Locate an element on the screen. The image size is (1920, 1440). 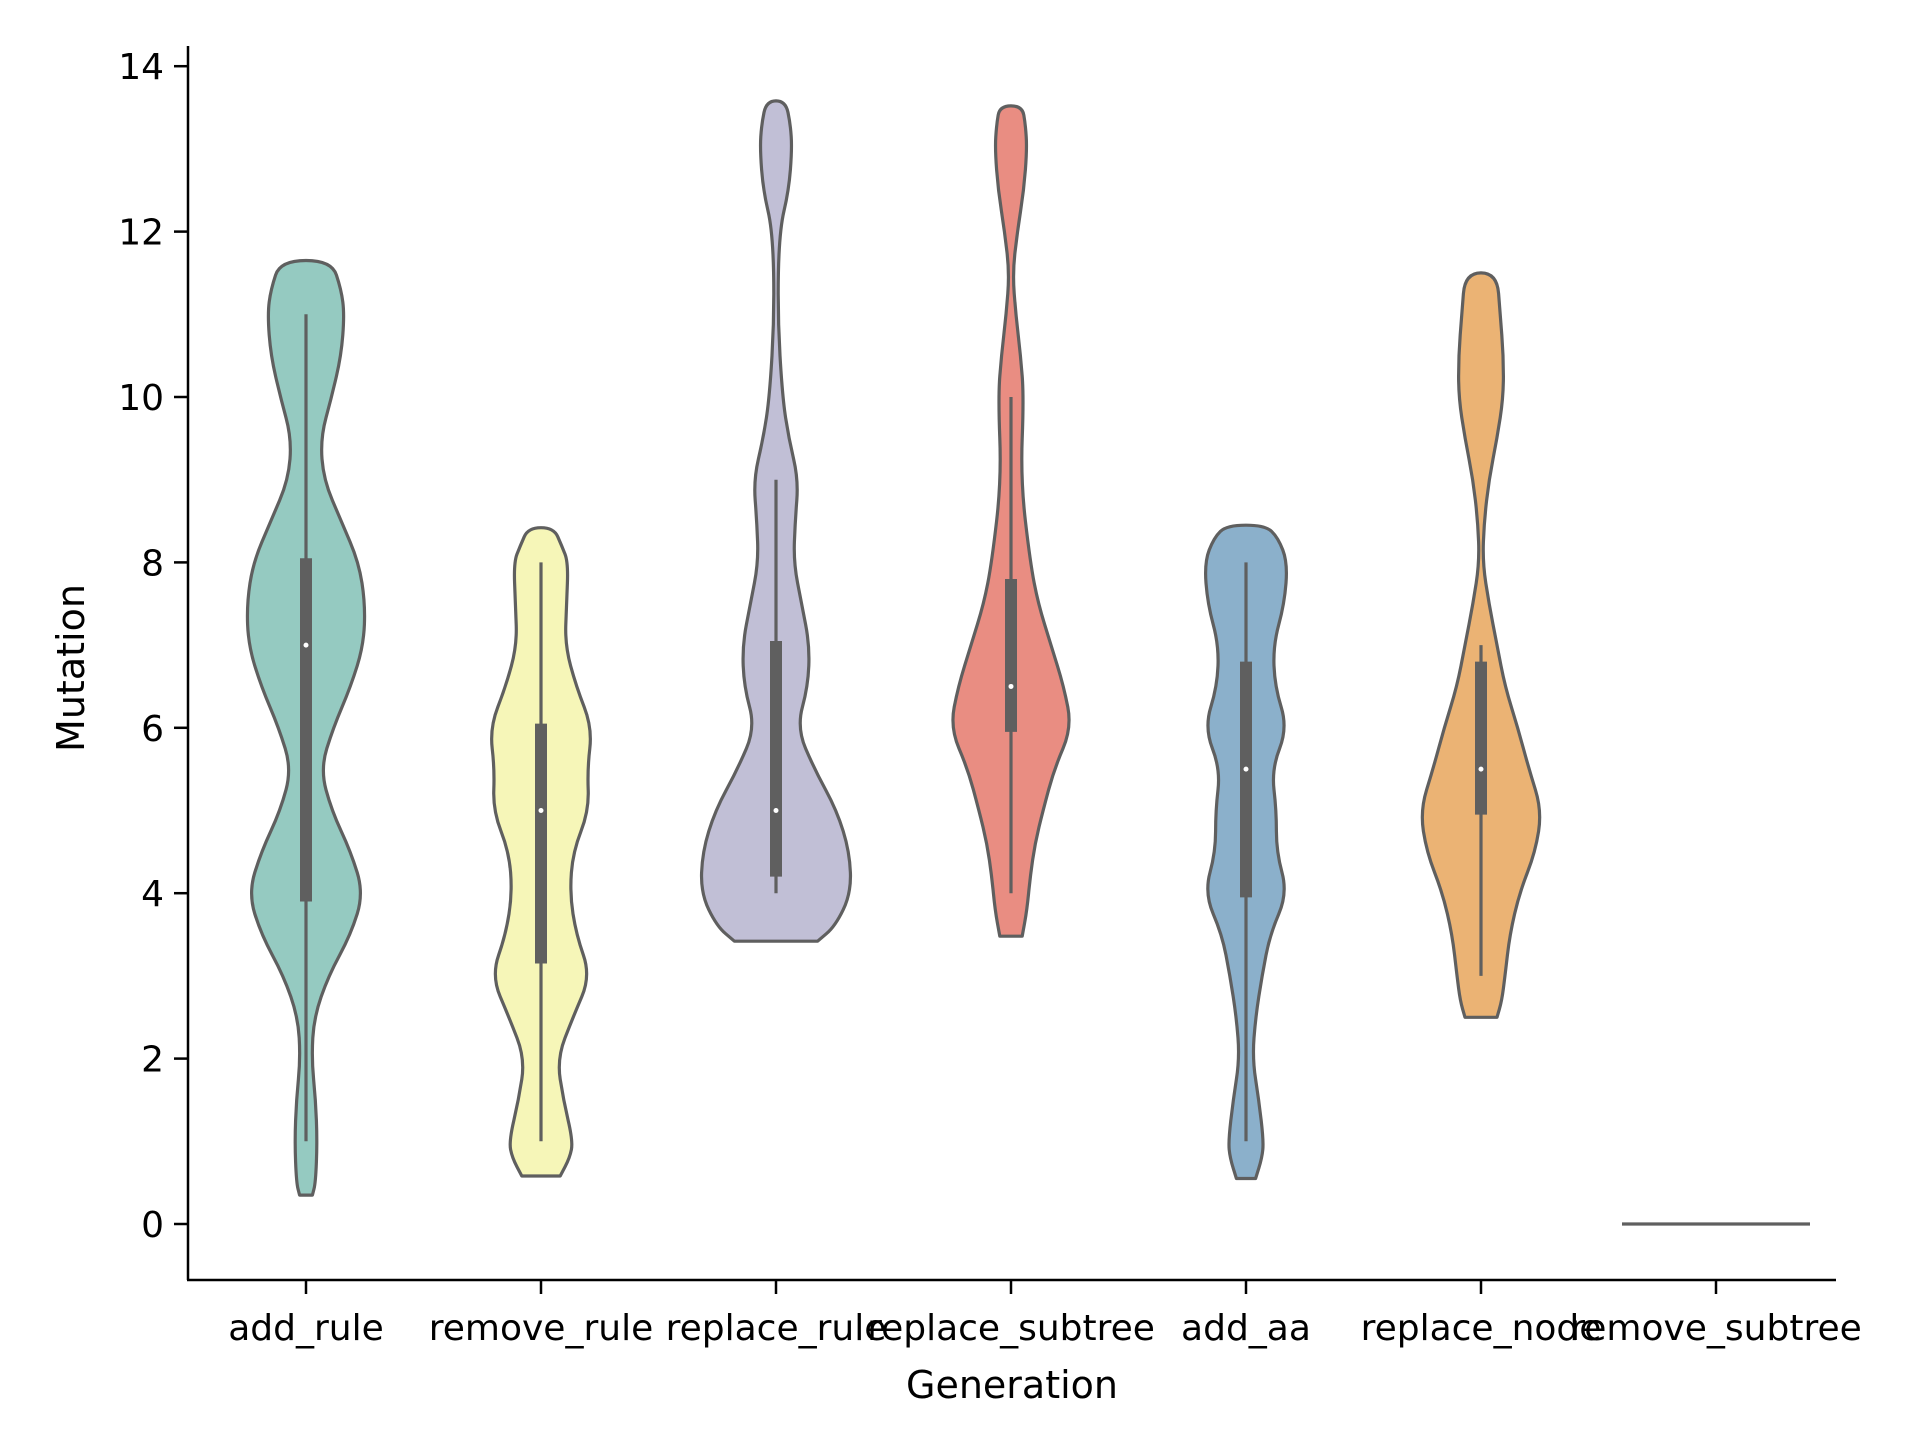
y-tick-label: 0 is located at coordinates (152, 1225).